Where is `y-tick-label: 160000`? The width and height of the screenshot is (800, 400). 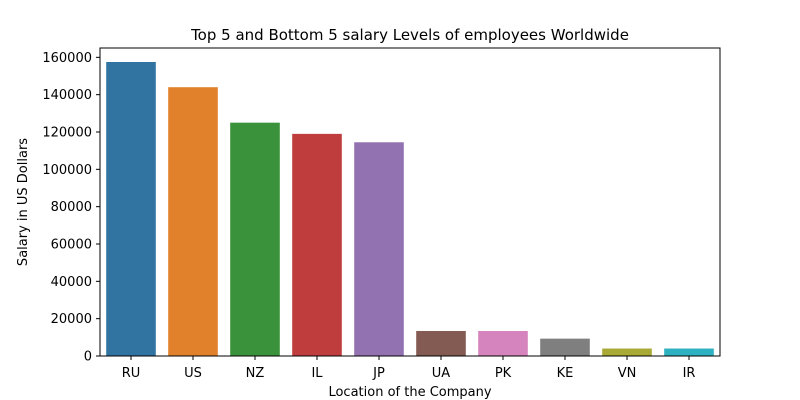 y-tick-label: 160000 is located at coordinates (67, 58).